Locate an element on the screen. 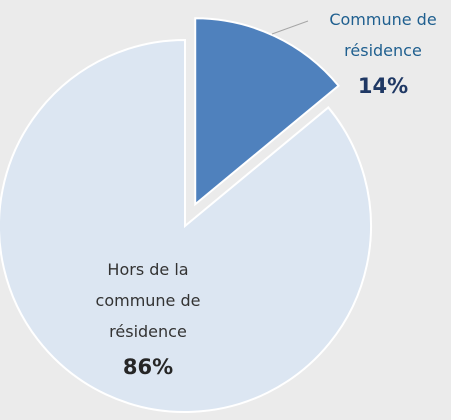 The width and height of the screenshot is (451, 420). slice-label: Hors de la commune de résidence 86% is located at coordinates (148, 320).